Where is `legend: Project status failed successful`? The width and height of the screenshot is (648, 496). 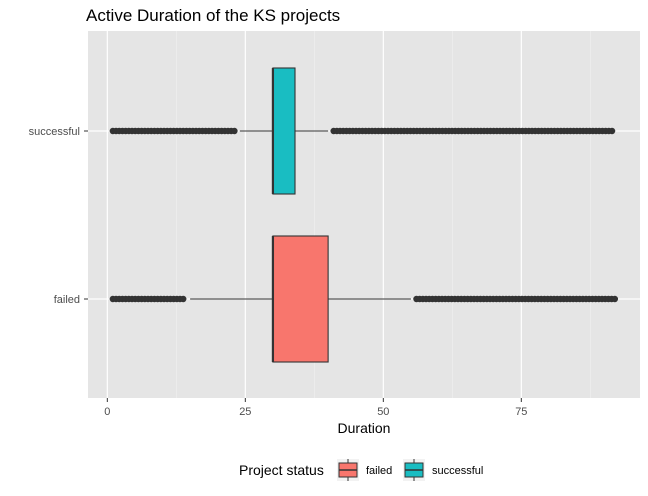 legend: Project status failed successful is located at coordinates (361, 470).